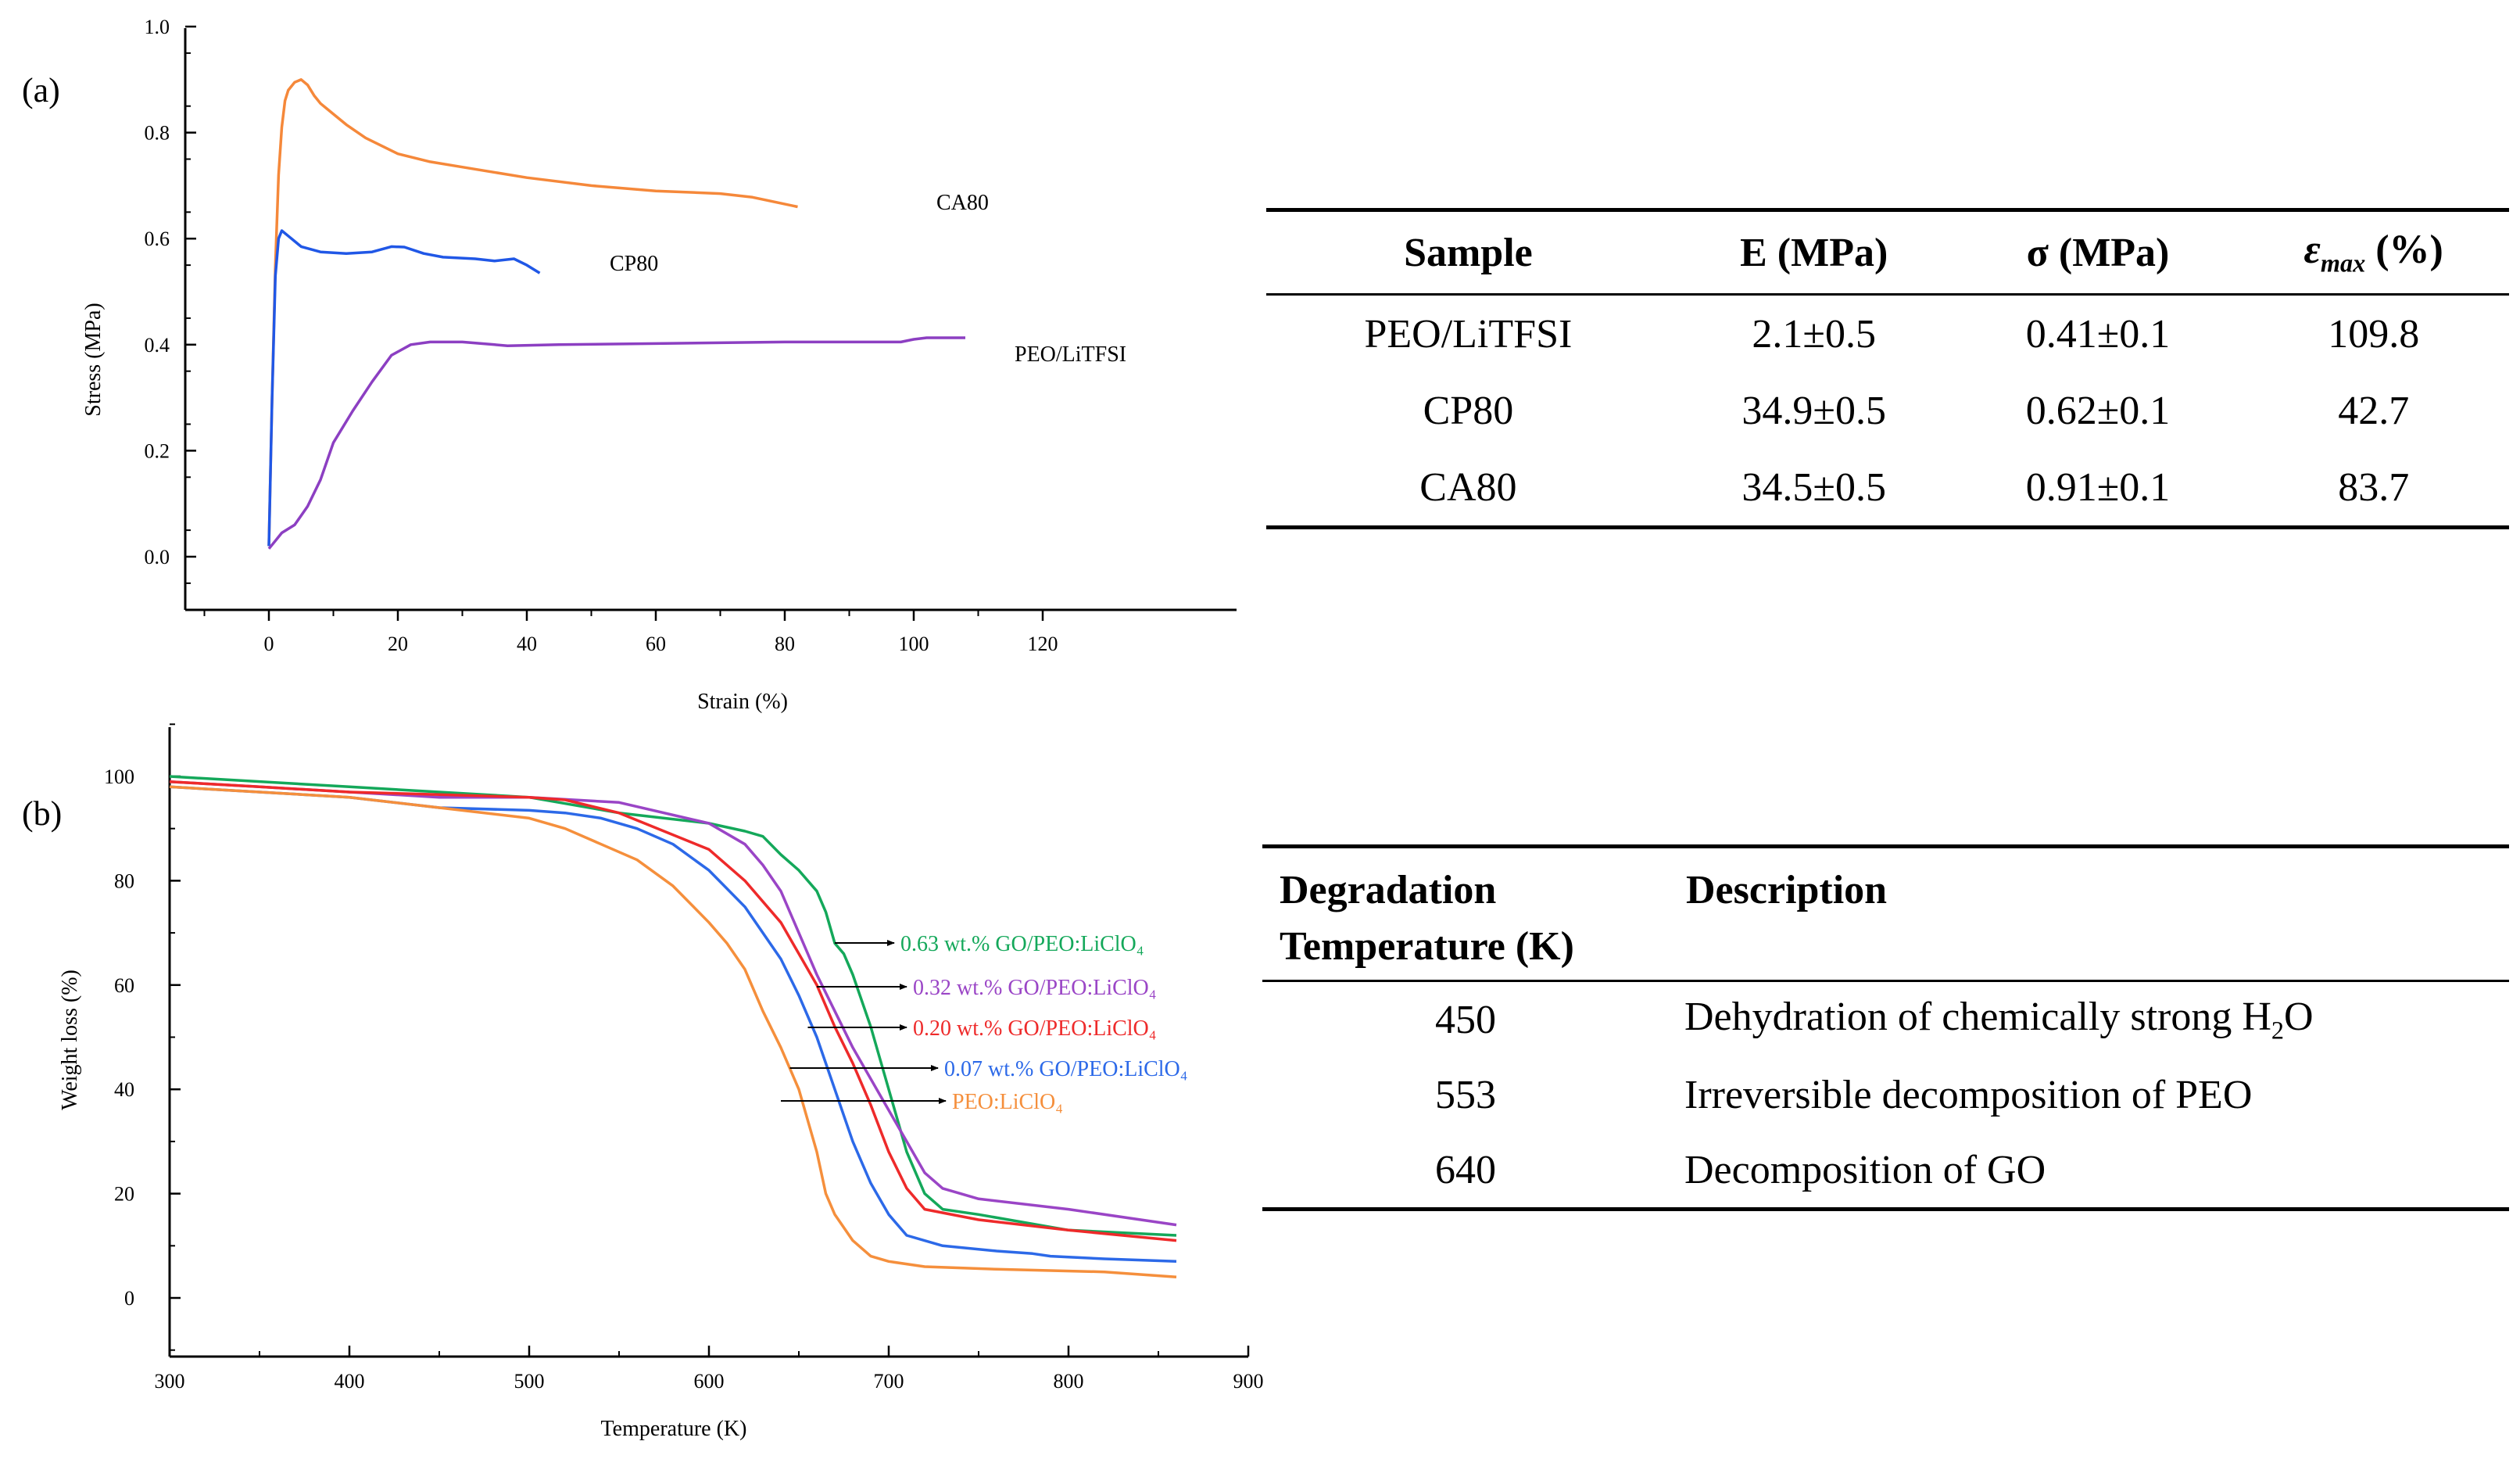 The image size is (2520, 1459). What do you see at coordinates (2374, 334) in the screenshot?
I see `table-cell: 109.8` at bounding box center [2374, 334].